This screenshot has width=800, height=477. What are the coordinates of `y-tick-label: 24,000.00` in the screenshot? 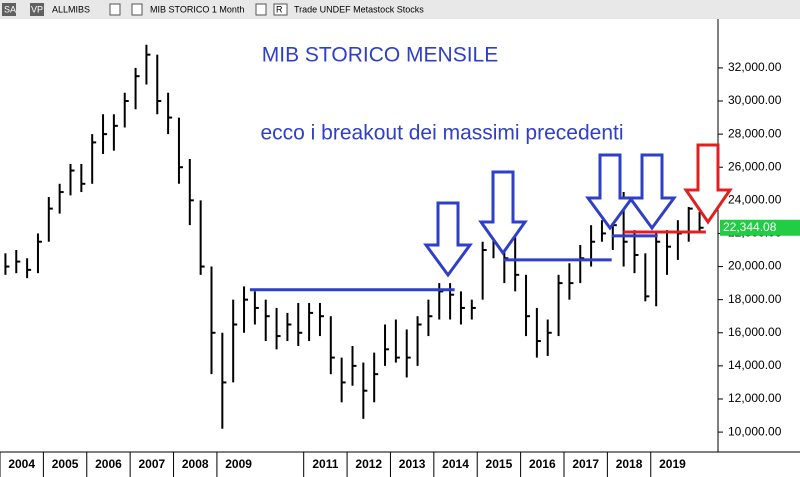 It's located at (755, 200).